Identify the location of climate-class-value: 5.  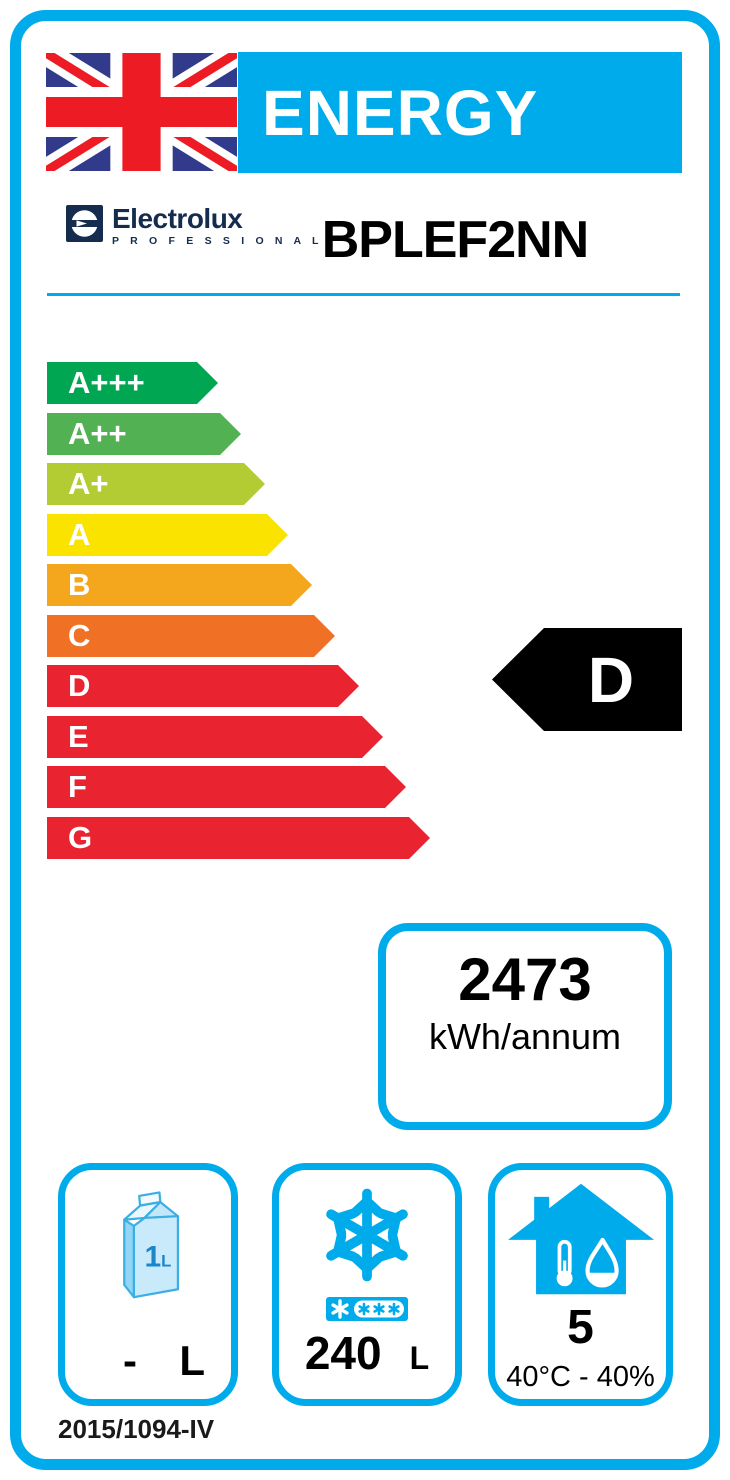
(580, 1327).